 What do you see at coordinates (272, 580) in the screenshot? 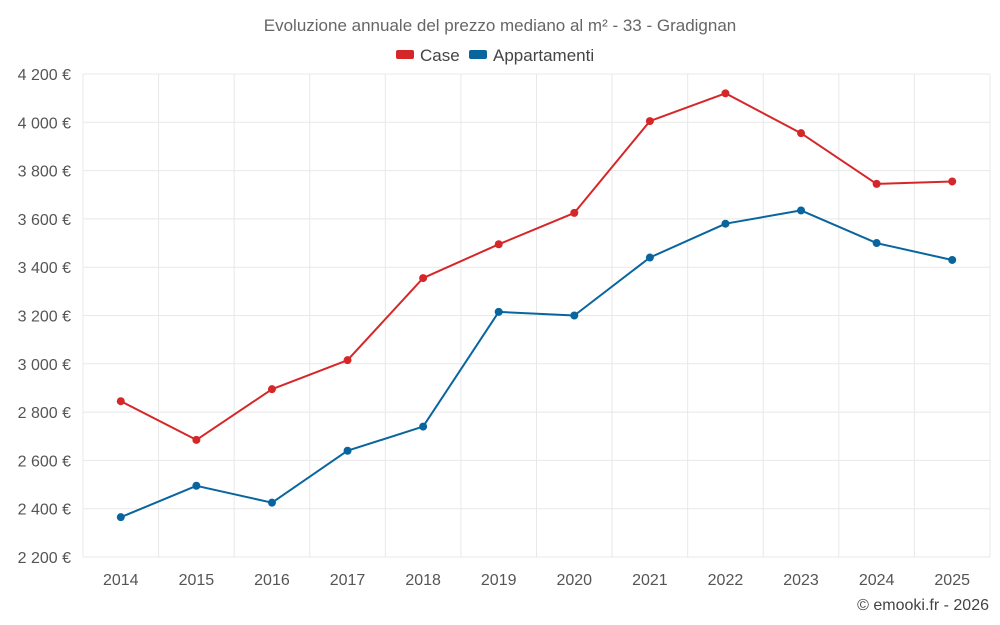
I see `x-tick-label: 2016` at bounding box center [272, 580].